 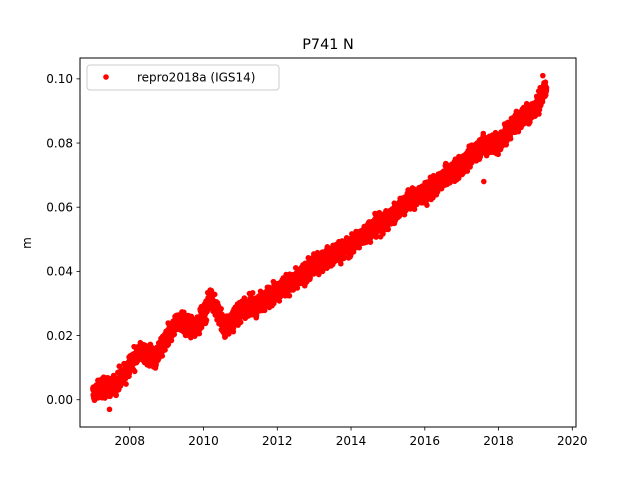 I want to click on y-tick-label: 0.10, so click(x=59, y=79).